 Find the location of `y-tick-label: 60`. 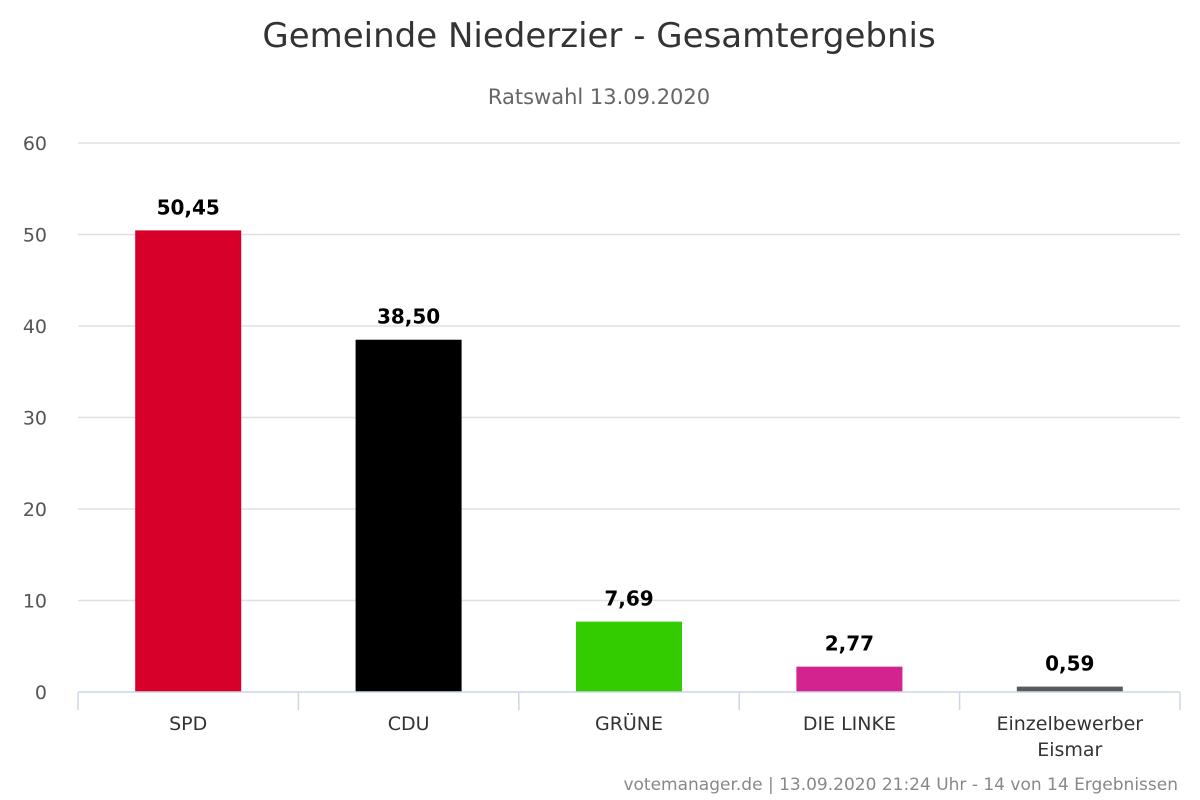

y-tick-label: 60 is located at coordinates (35, 144).